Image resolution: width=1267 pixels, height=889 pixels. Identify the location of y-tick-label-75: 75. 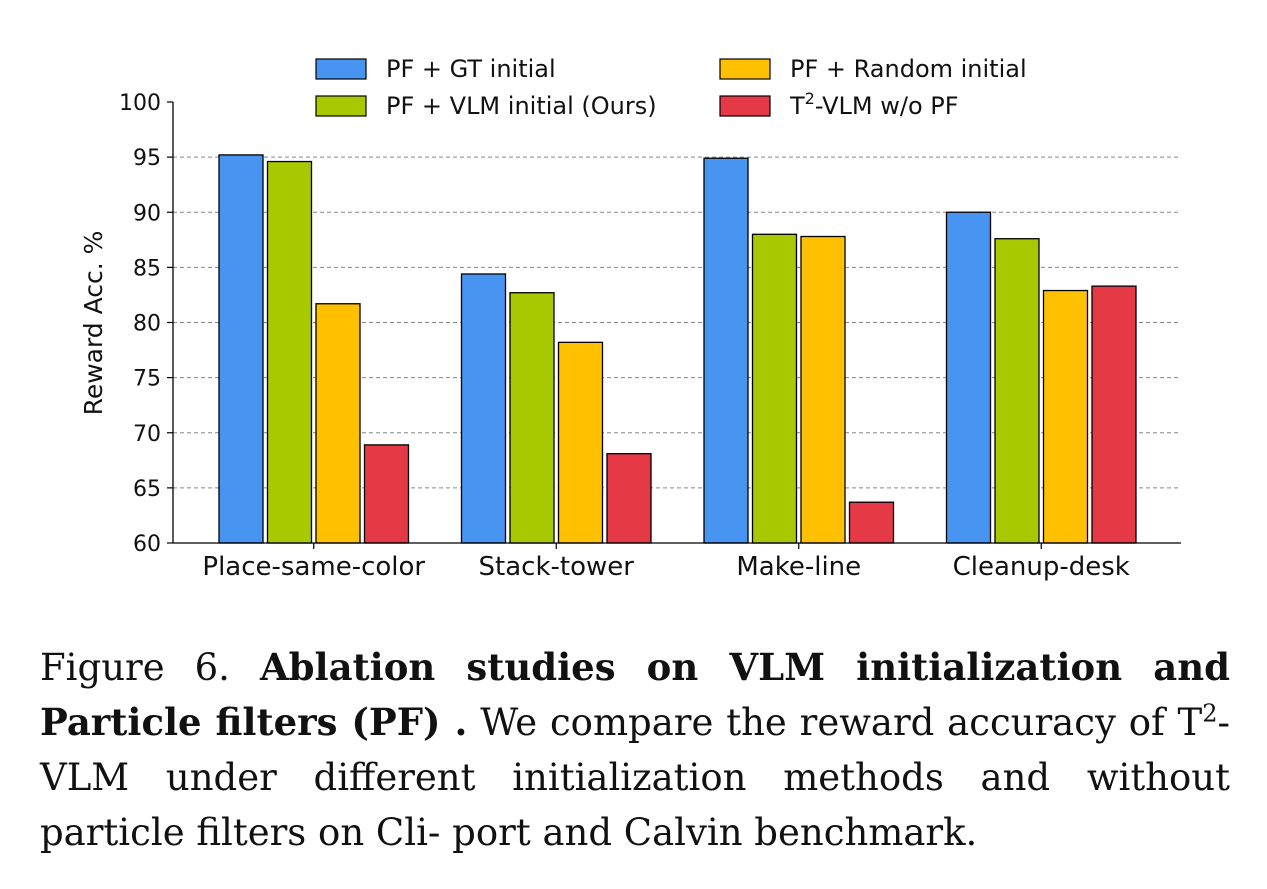
(147, 379).